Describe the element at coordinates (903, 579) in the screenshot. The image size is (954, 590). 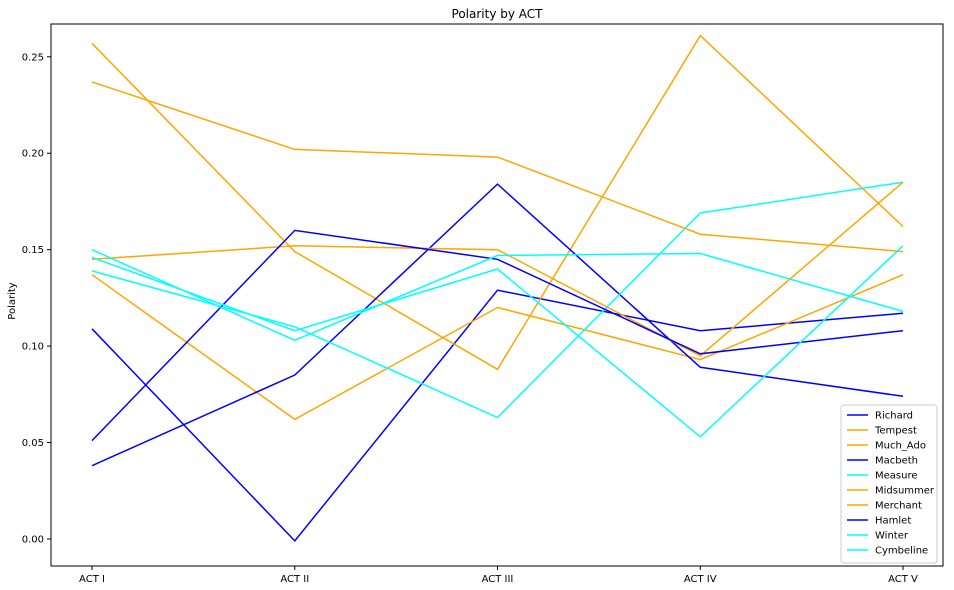
I see `x-tick-label: ACT V` at that location.